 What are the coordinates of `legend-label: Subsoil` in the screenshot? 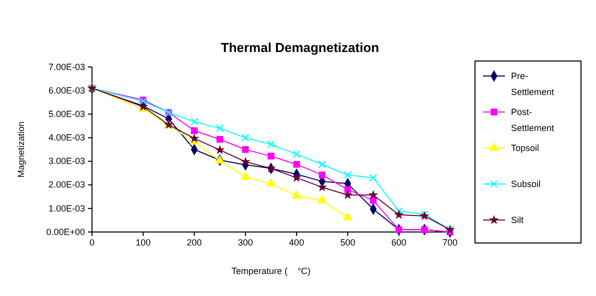 It's located at (526, 184).